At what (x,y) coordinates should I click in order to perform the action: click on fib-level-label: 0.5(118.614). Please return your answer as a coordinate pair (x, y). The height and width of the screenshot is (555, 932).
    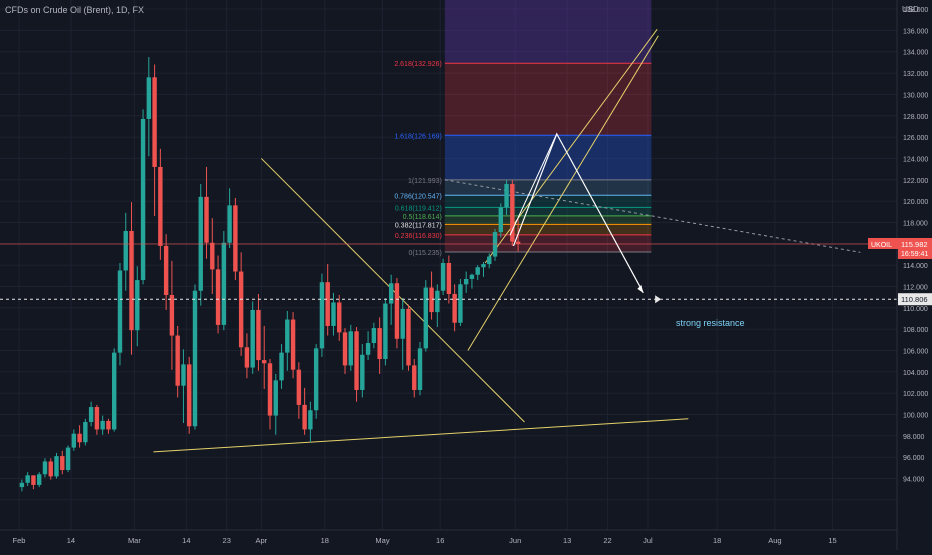
    Looking at the image, I should click on (422, 217).